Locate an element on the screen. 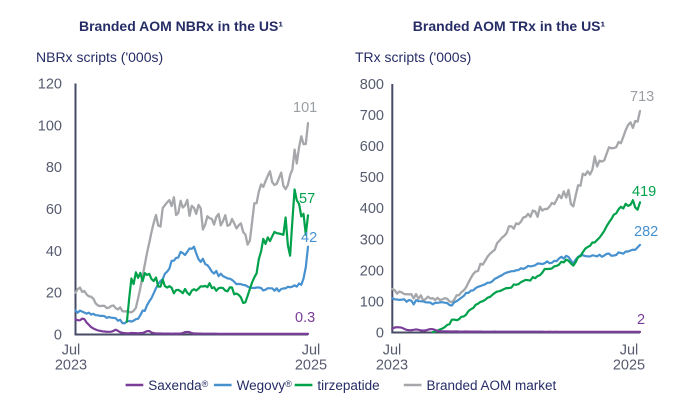 The width and height of the screenshot is (674, 410). svg-text: Saxenda® is located at coordinates (178, 385).